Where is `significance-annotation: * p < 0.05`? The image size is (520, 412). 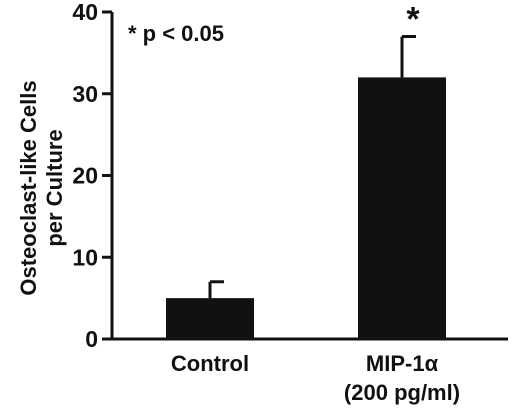 significance-annotation: * p < 0.05 is located at coordinates (176, 33).